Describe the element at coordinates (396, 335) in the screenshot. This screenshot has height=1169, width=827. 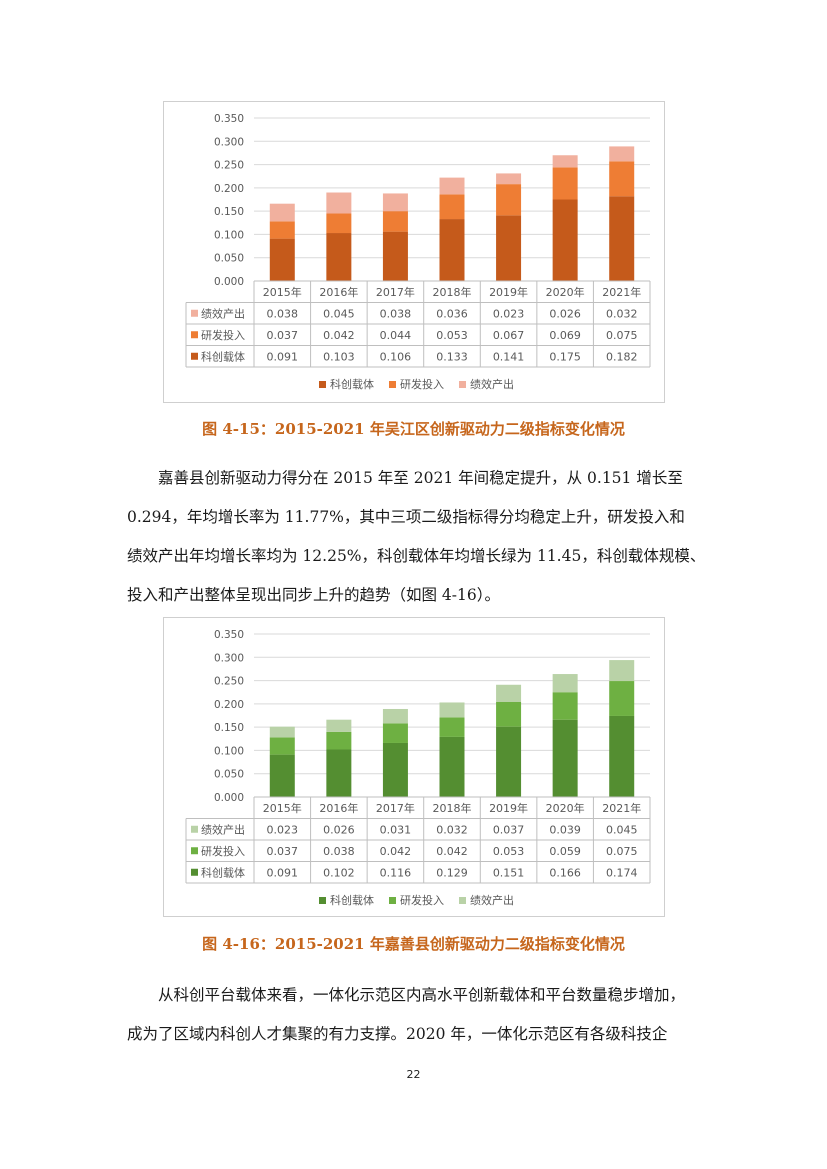
I see `data-cell: 0.044` at that location.